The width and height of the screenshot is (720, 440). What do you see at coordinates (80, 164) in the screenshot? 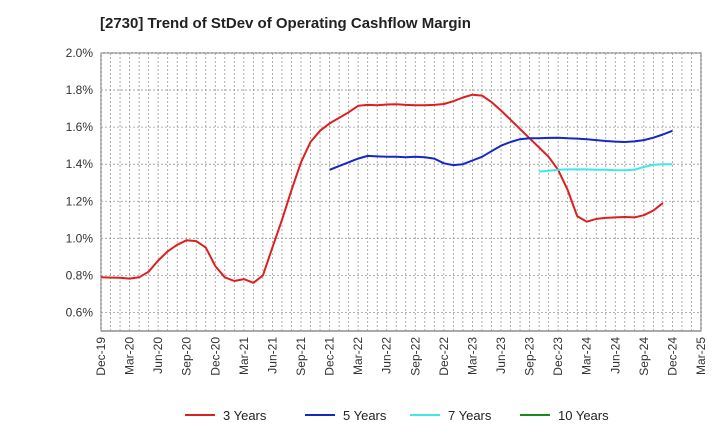
I see `y-tick-label: 1.4%` at bounding box center [80, 164].